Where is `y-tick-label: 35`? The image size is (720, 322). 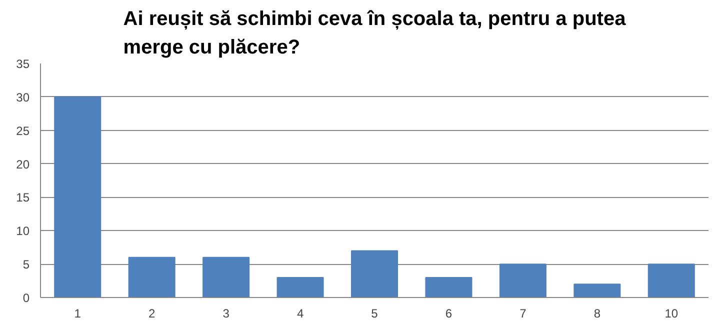
y-tick-label: 35 is located at coordinates (23, 64).